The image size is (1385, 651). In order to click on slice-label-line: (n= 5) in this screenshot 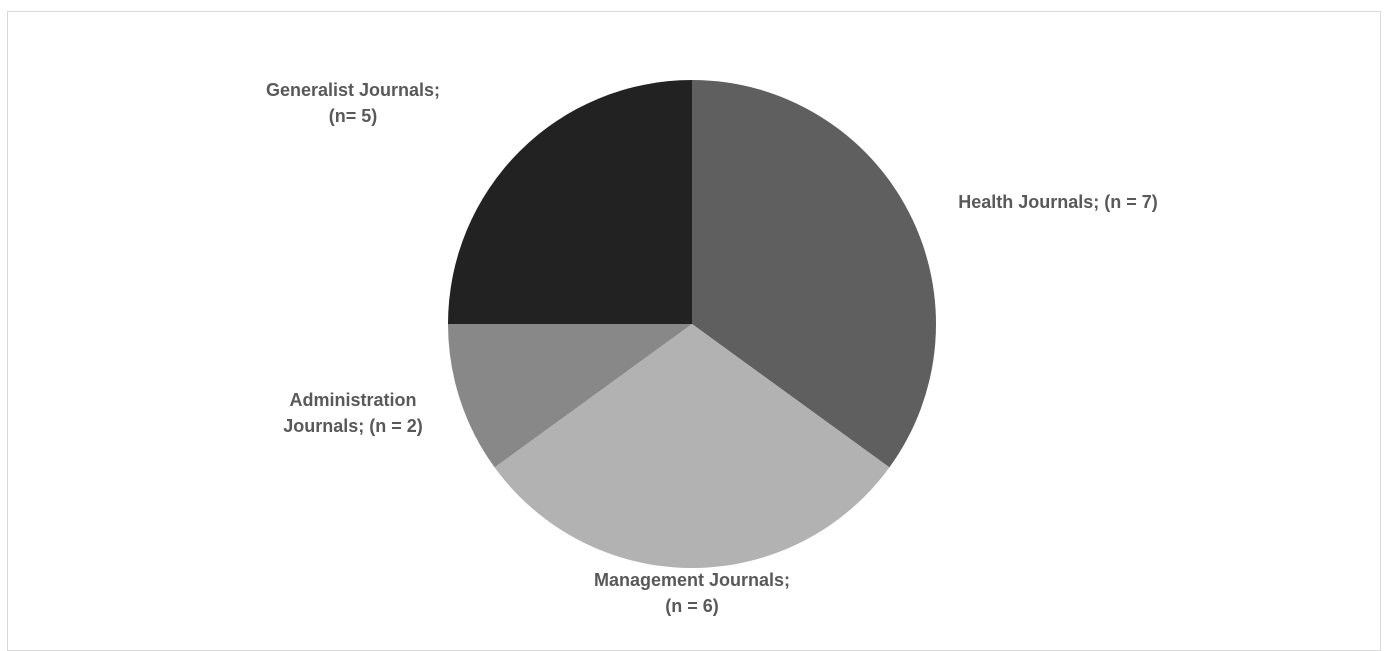, I will do `click(353, 116)`.